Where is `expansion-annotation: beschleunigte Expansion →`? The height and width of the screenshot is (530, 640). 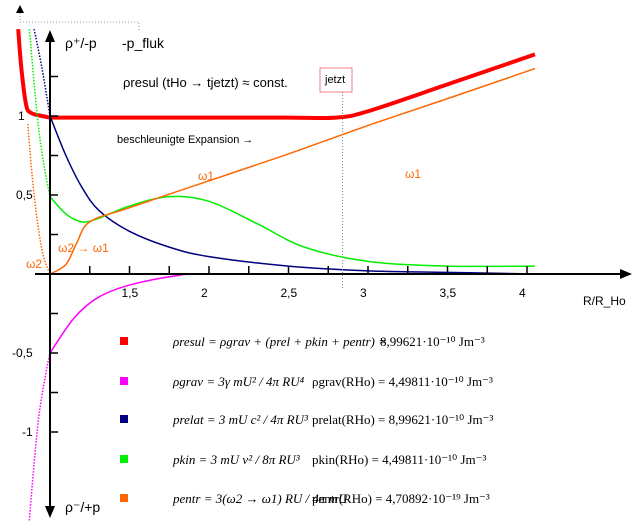
expansion-annotation: beschleunigte Expansion → is located at coordinates (185, 140).